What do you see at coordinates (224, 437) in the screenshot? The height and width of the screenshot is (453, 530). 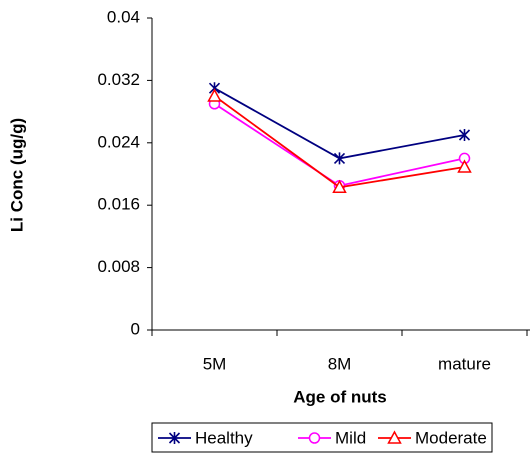 I see `legend-label: Healthy` at bounding box center [224, 437].